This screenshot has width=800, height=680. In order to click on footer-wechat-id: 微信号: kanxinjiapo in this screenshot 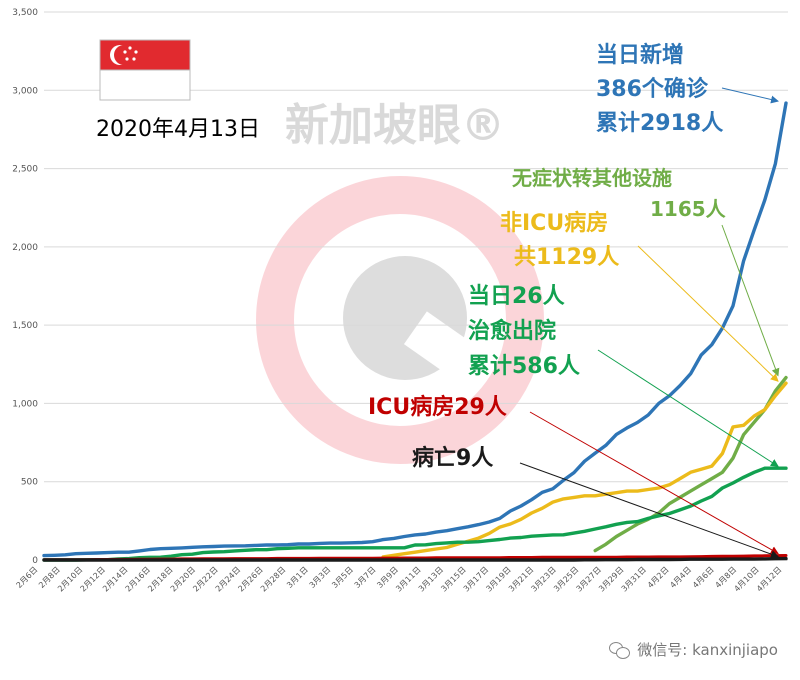, I will do `click(693, 649)`.